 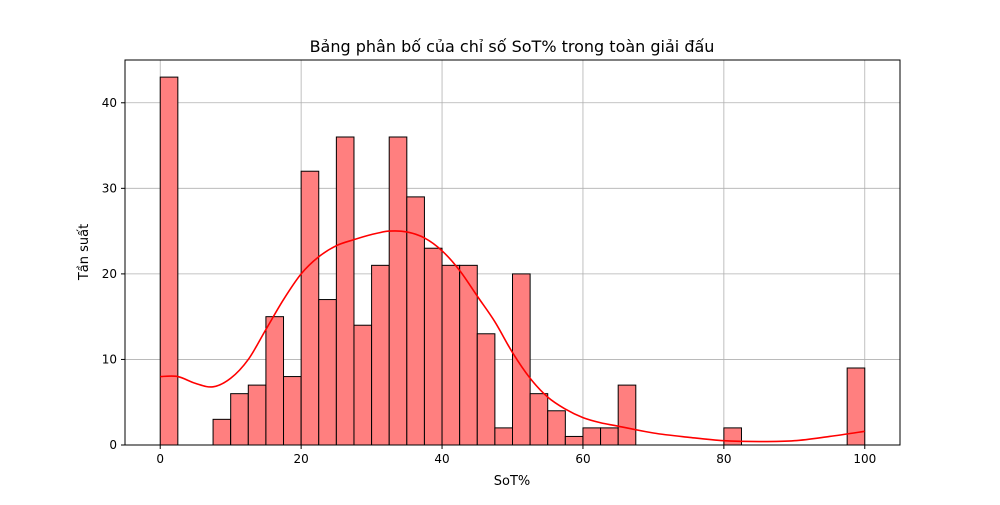 What do you see at coordinates (109, 188) in the screenshot?
I see `y-tick-label: 30` at bounding box center [109, 188].